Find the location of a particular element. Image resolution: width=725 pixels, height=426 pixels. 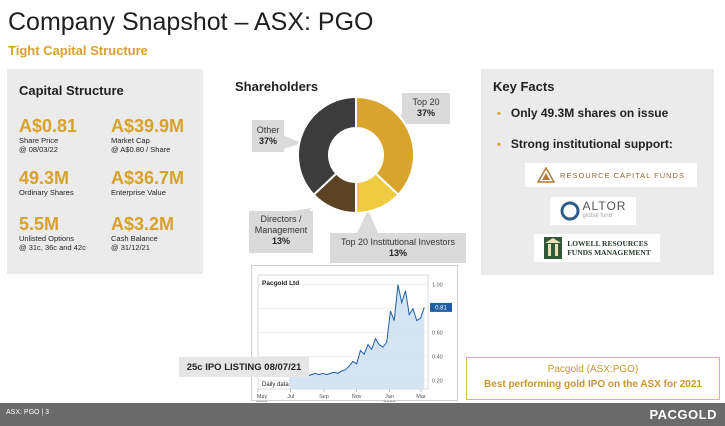

footer-slide-info: ASX: PGO | 3 is located at coordinates (28, 412).